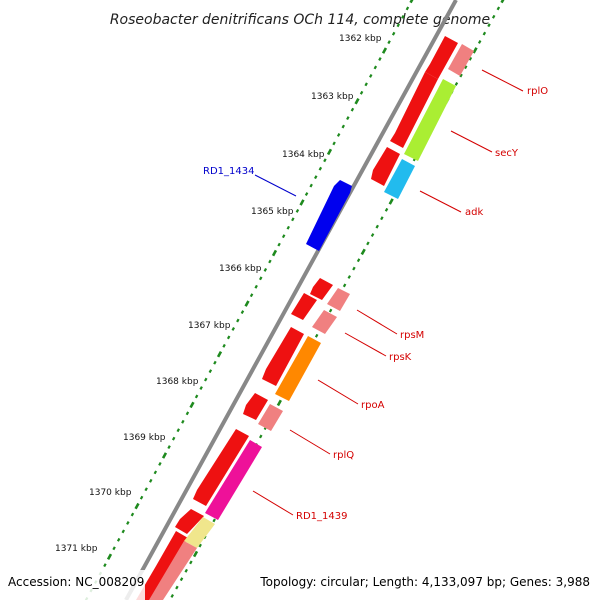  I want to click on gene-rplQ-inner, so click(255, 406).